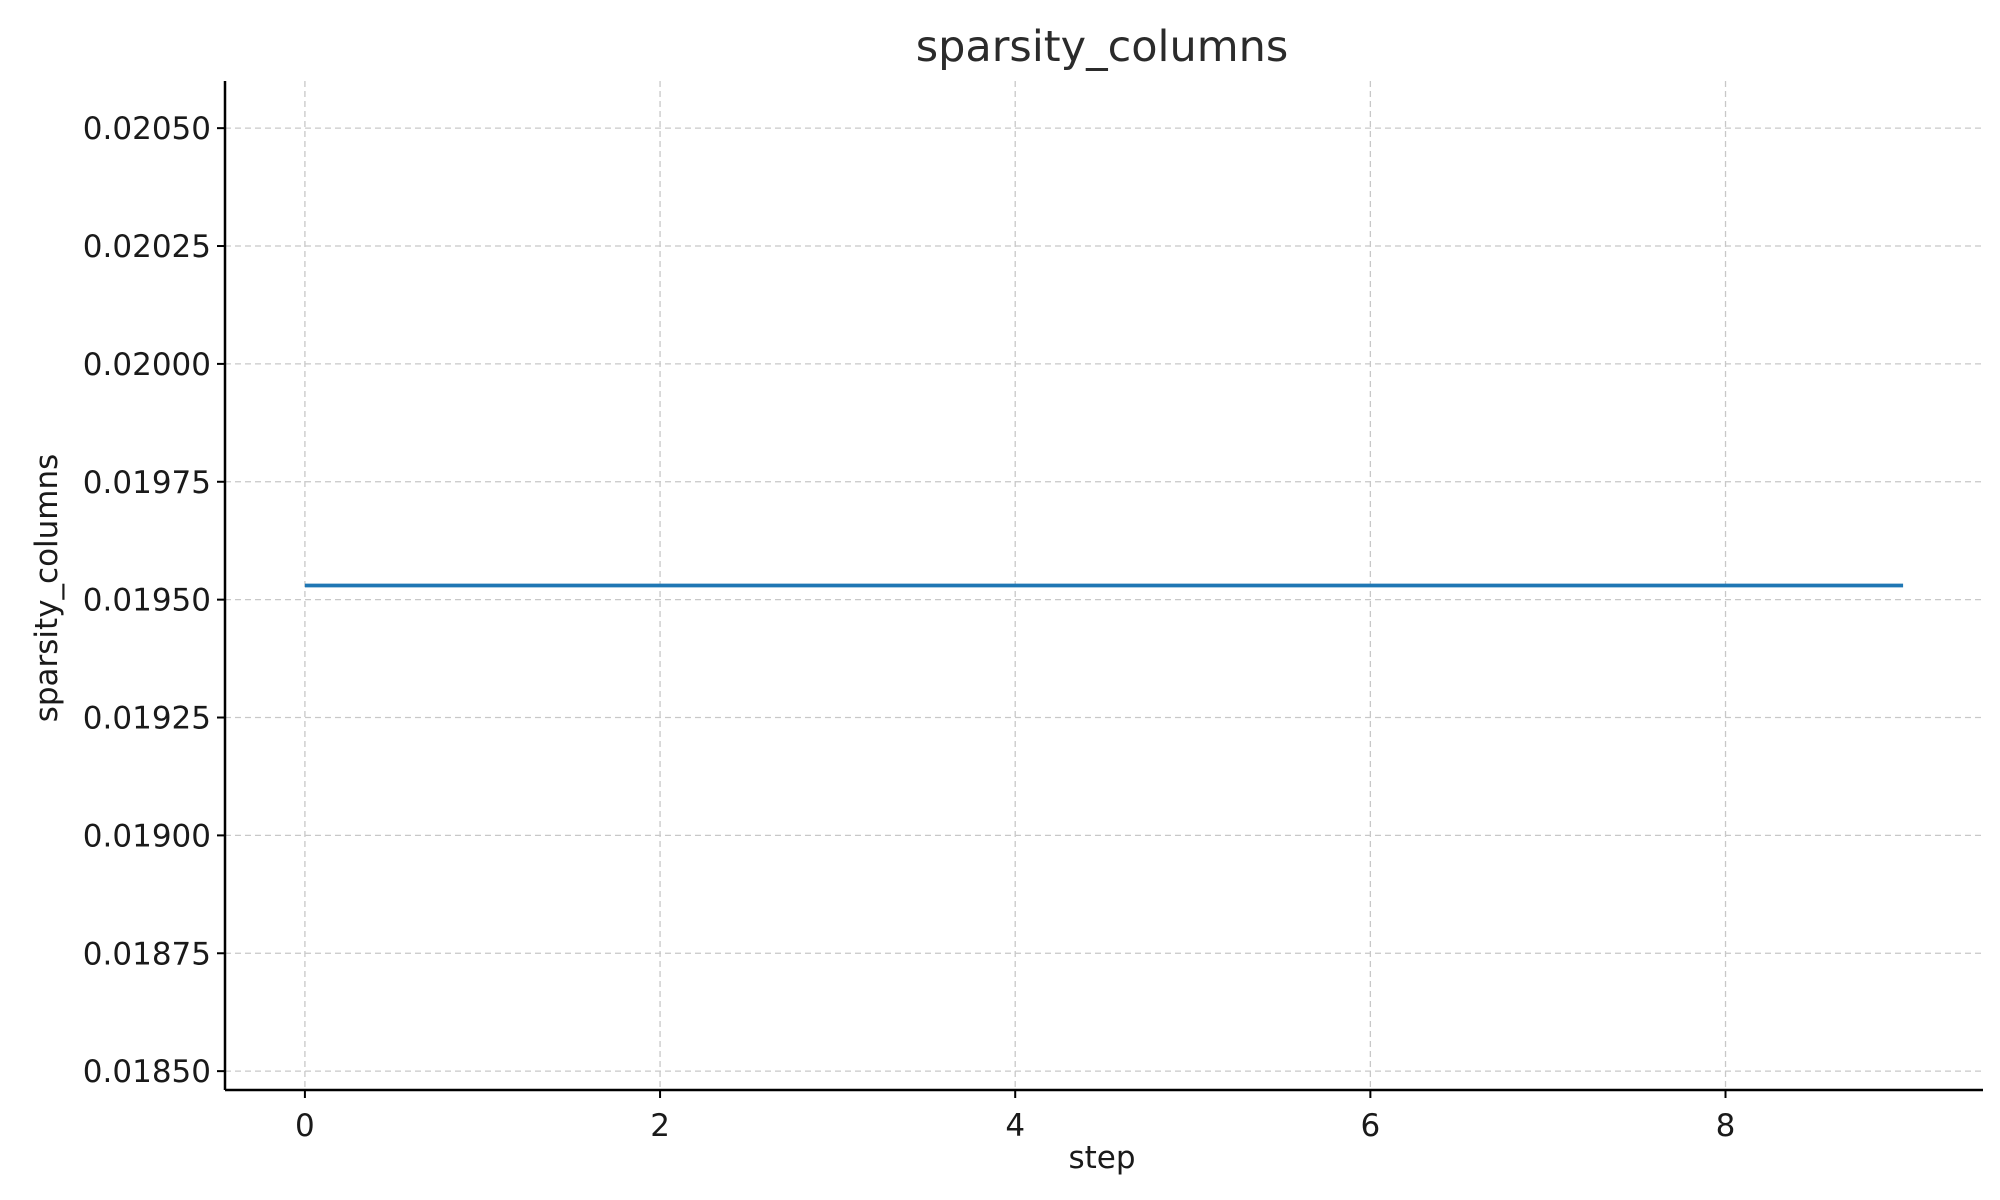 This screenshot has width=2000, height=1200. Describe the element at coordinates (147, 365) in the screenshot. I see `y-tick-label: 0.02000` at that location.